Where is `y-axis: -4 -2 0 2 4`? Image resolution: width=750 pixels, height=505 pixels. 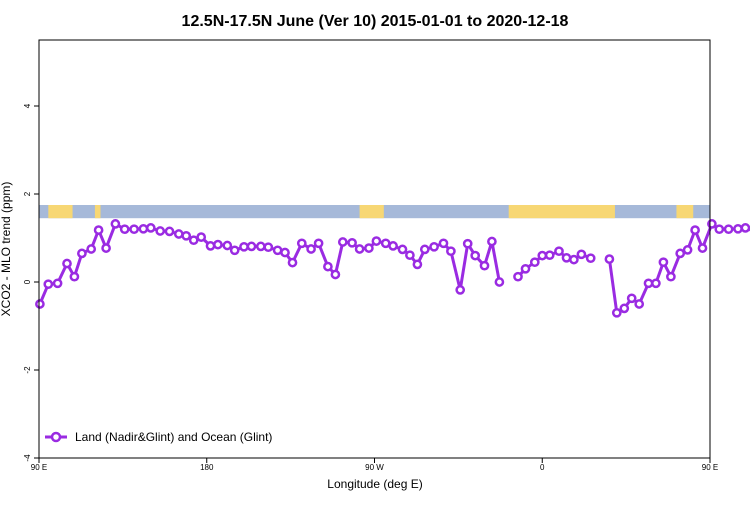 y-axis: -4 -2 0 2 4 is located at coordinates (31, 282).